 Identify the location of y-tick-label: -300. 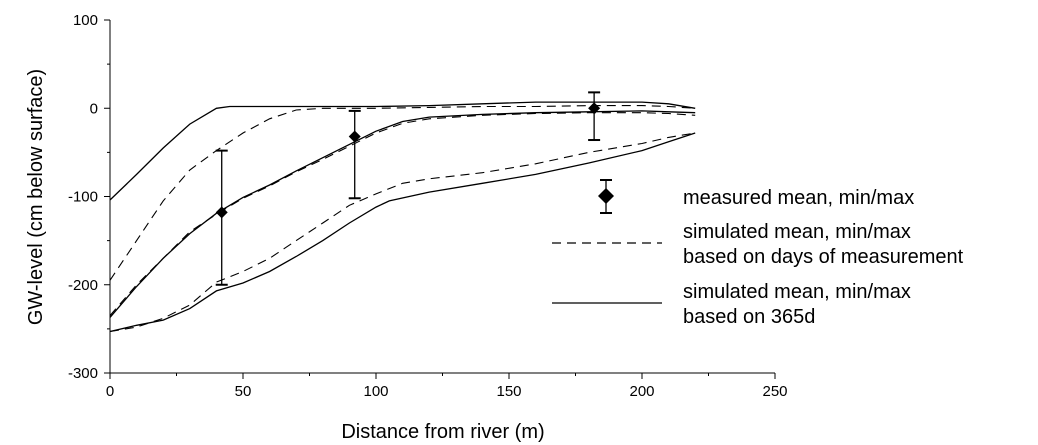
(83, 373).